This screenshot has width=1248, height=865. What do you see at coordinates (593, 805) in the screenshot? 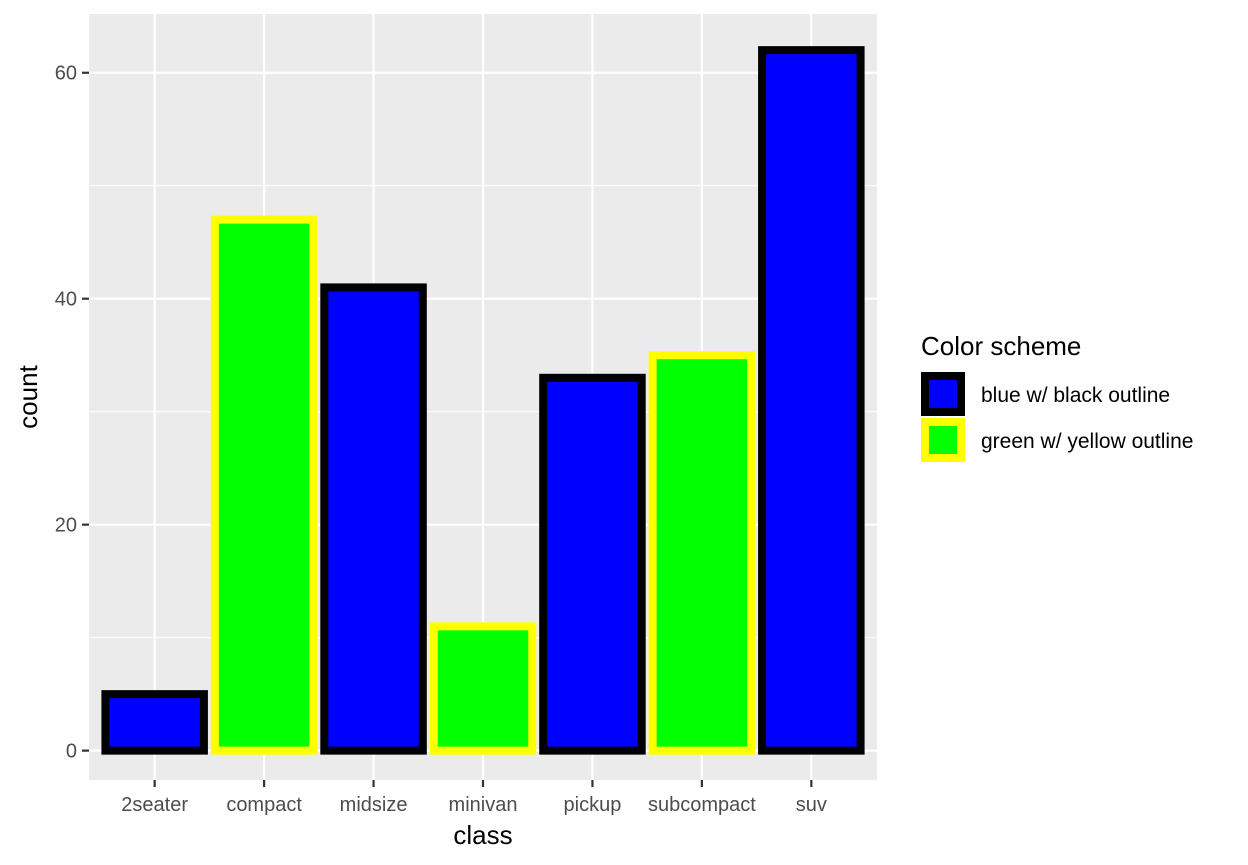
I see `x-tick-label: pickup` at bounding box center [593, 805].